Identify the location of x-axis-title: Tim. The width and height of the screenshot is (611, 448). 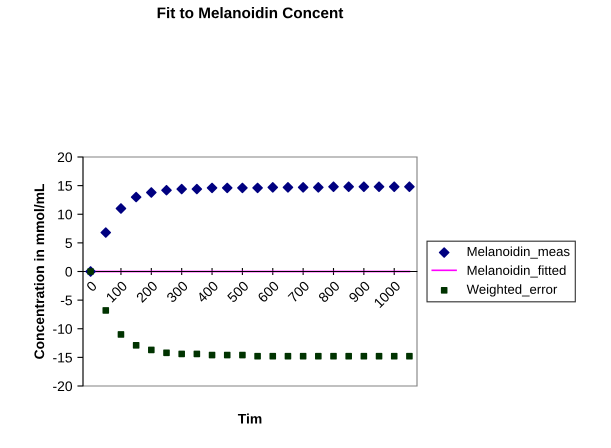
(250, 418).